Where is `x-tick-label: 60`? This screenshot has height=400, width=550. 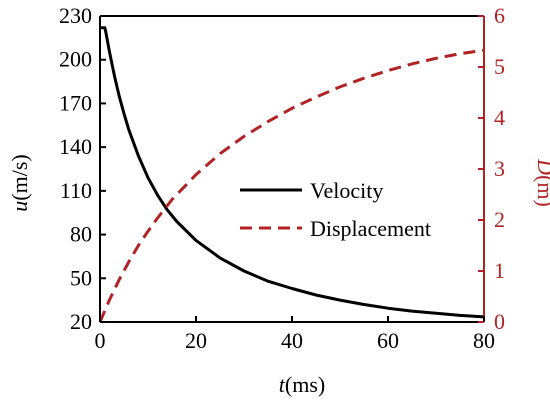
x-tick-label: 60 is located at coordinates (388, 340).